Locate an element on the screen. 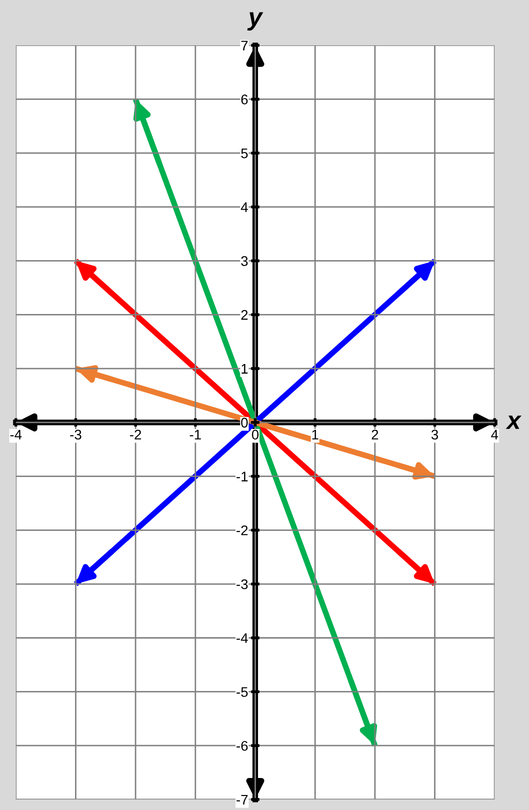 Image resolution: width=529 pixels, height=810 pixels. x-tick-label: 1 is located at coordinates (315, 435).